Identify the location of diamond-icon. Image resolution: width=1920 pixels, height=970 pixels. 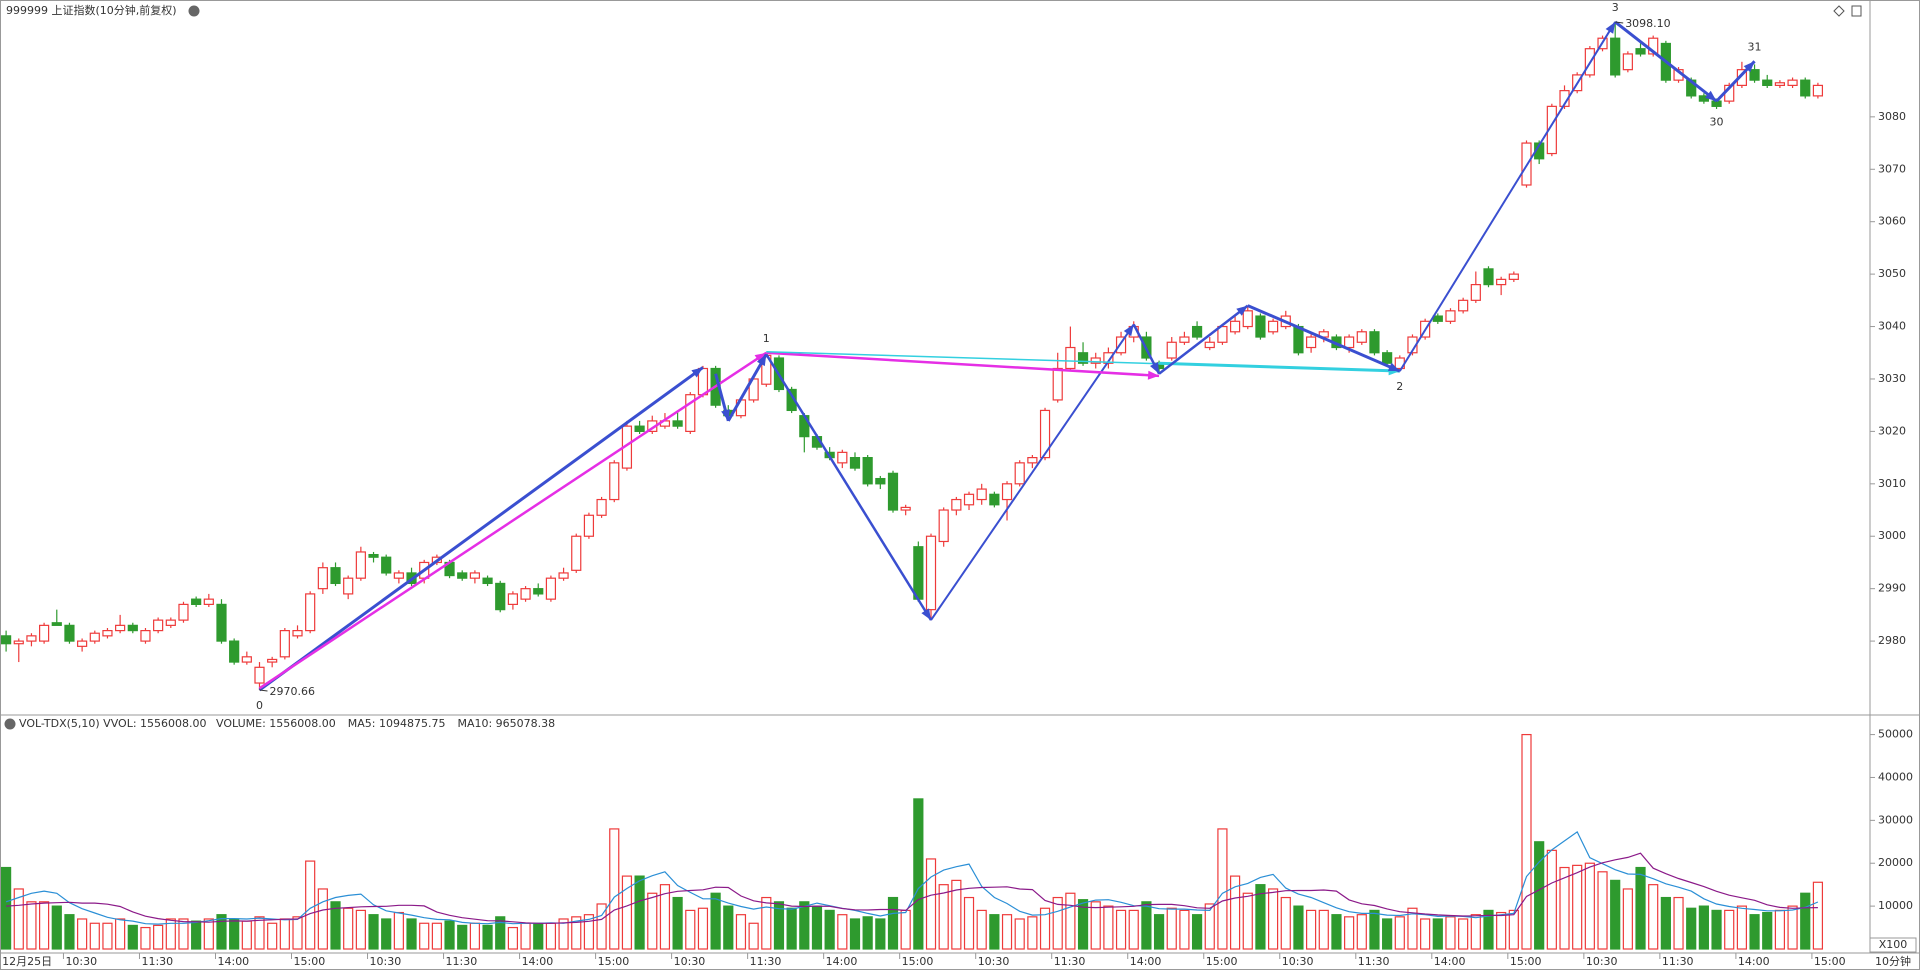
(1839, 11).